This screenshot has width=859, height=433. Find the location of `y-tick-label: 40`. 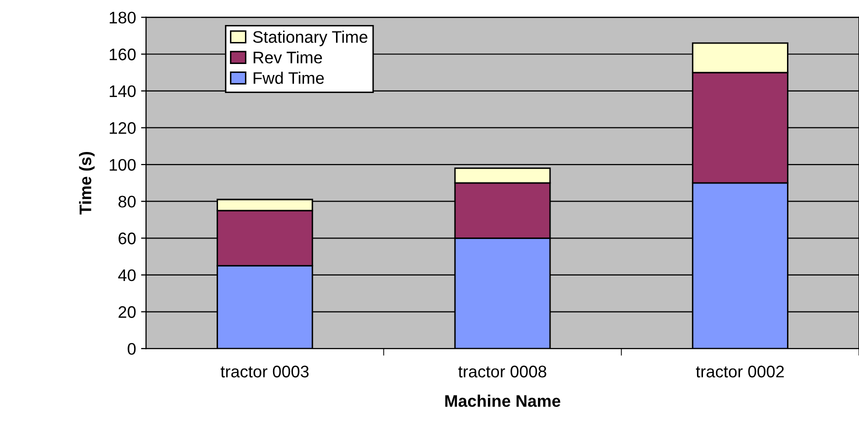

y-tick-label: 40 is located at coordinates (127, 275).